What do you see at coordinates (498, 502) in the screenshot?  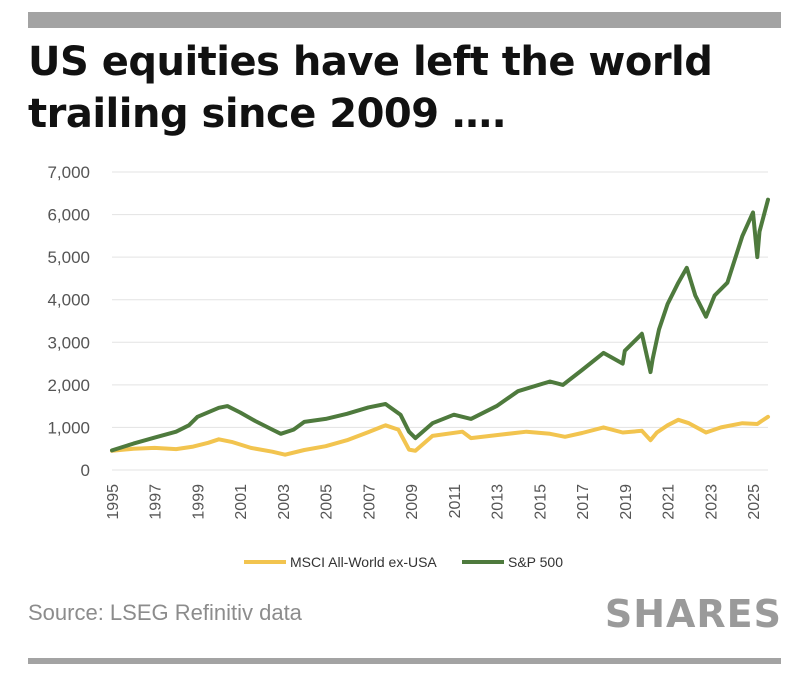 I see `x-tick-label: 2013` at bounding box center [498, 502].